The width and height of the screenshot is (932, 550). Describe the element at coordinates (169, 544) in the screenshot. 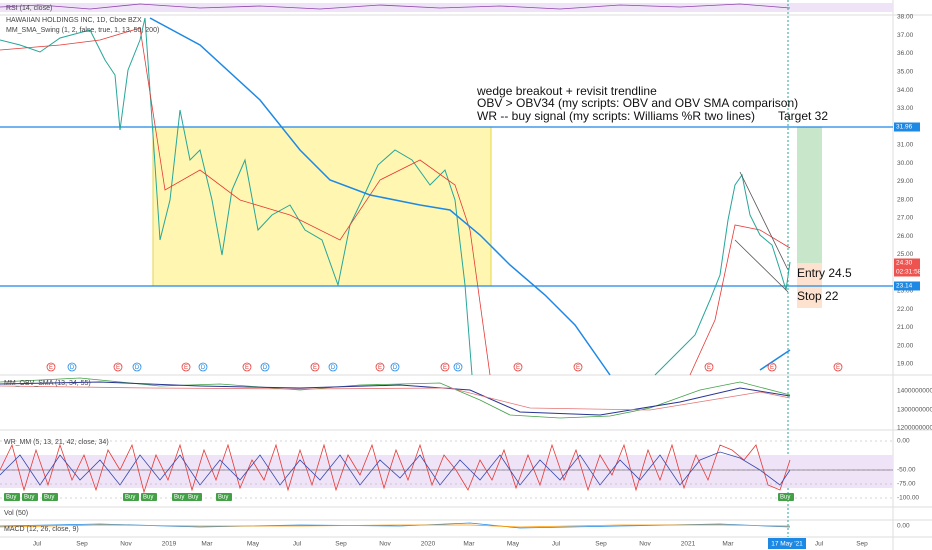

I see `time-tick-label: 2019` at that location.